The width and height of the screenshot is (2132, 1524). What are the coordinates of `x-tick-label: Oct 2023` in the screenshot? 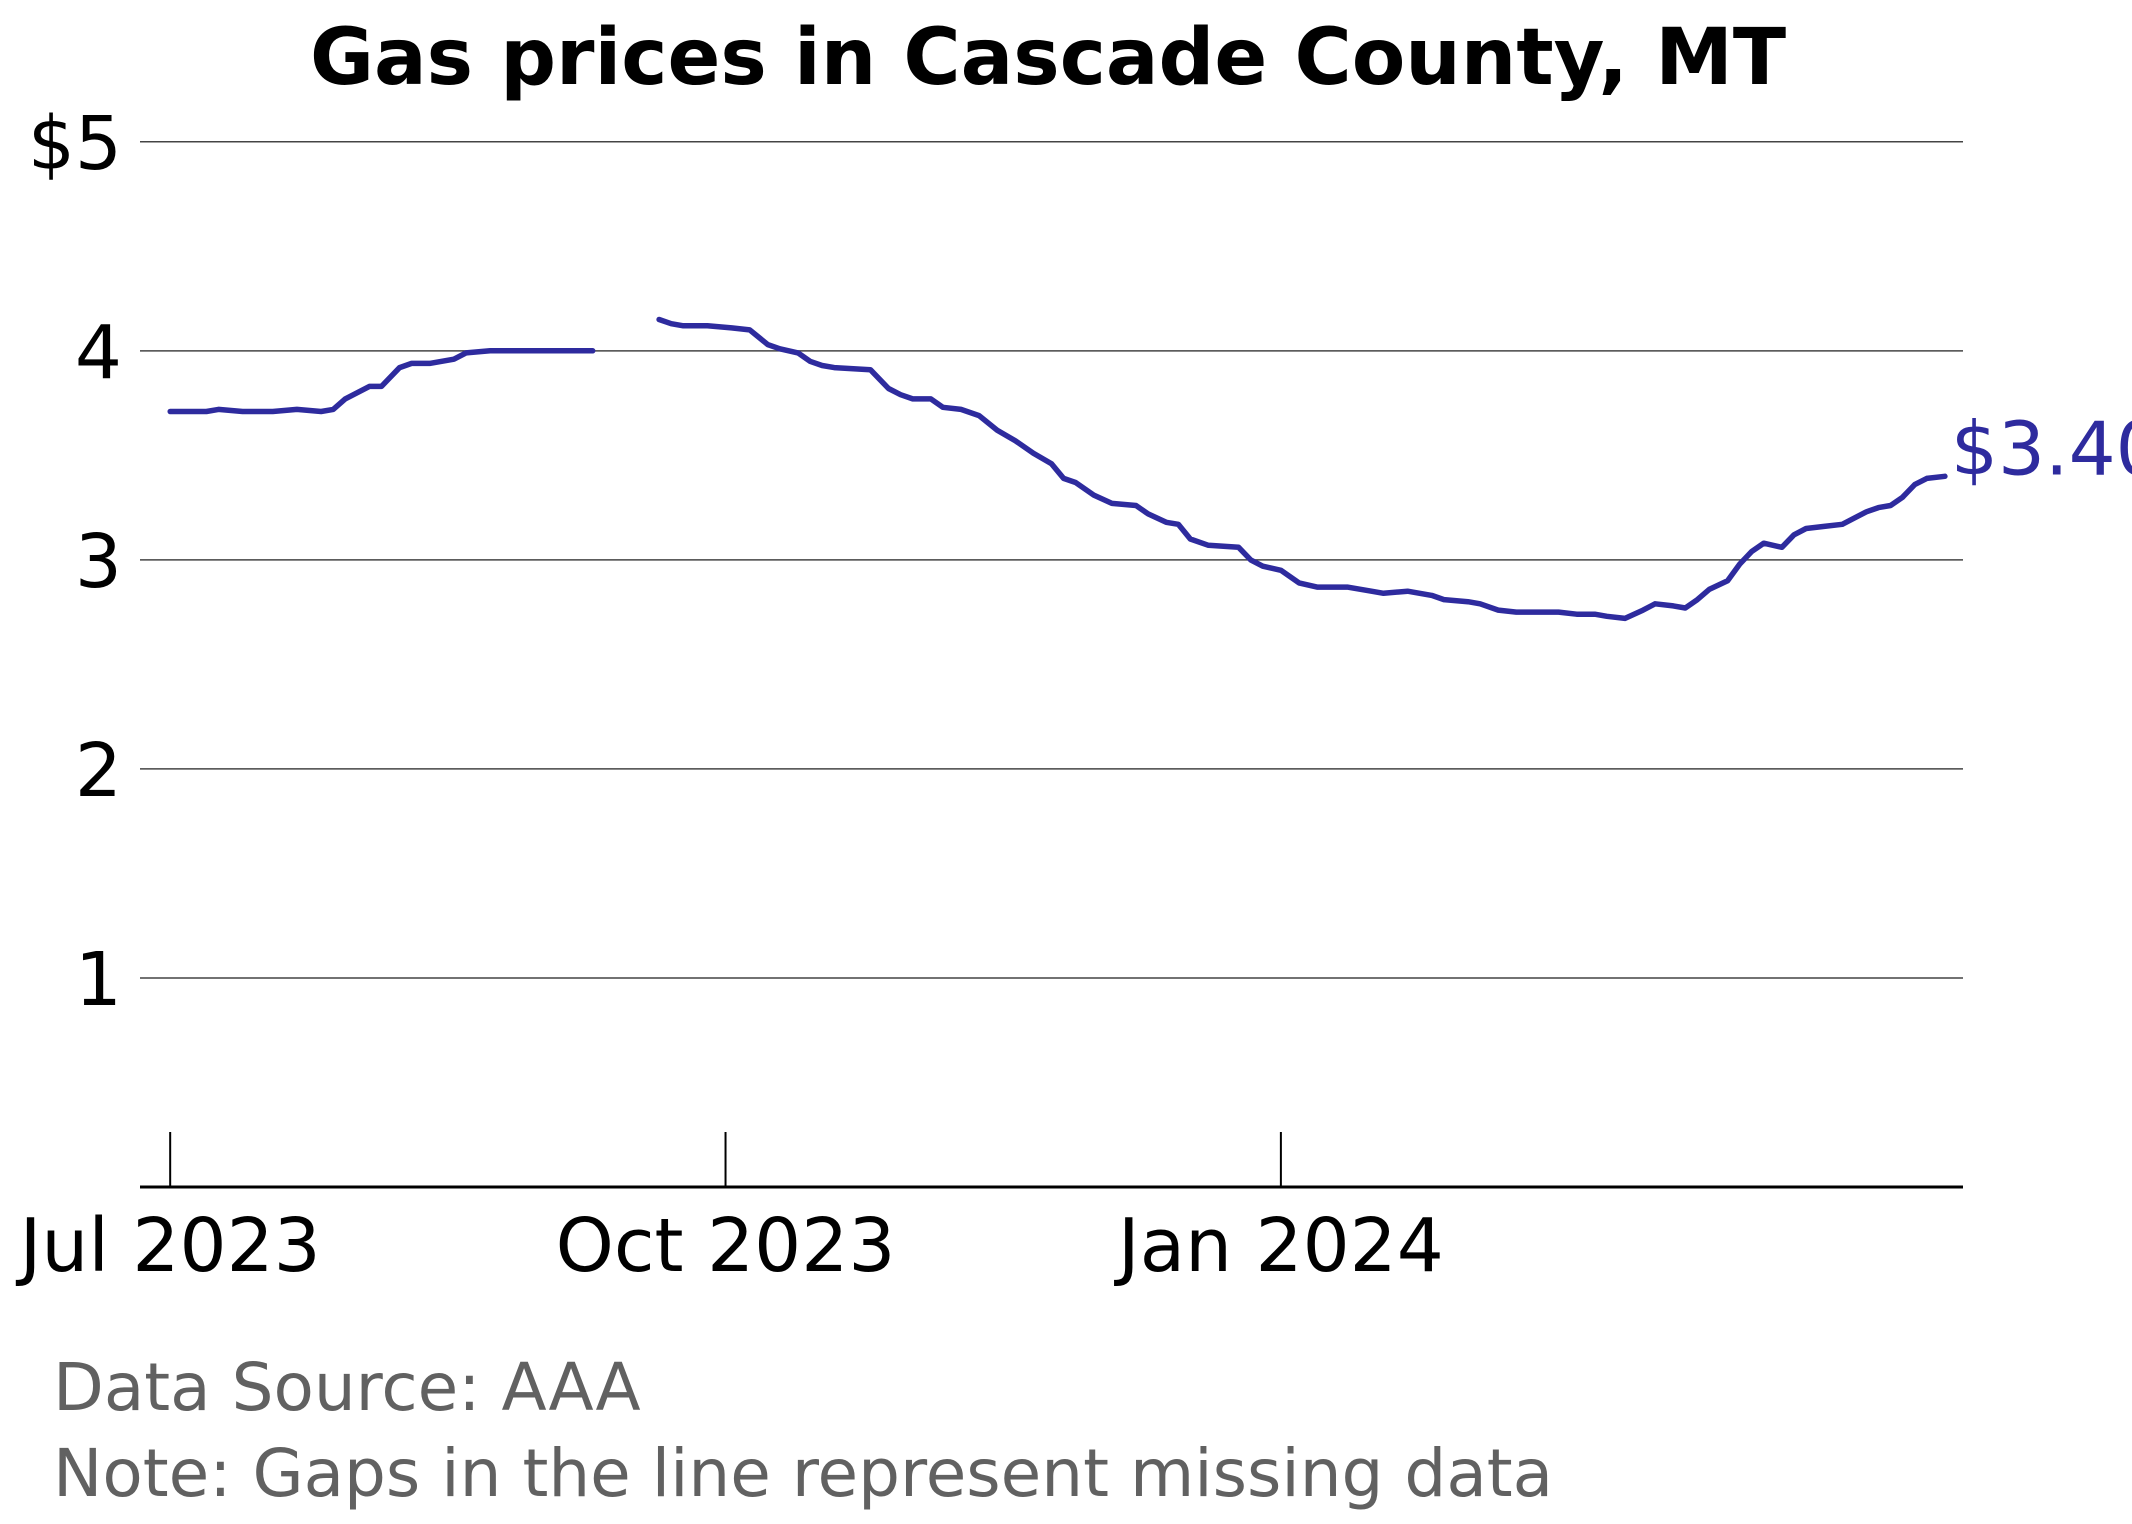 It's located at (726, 1246).